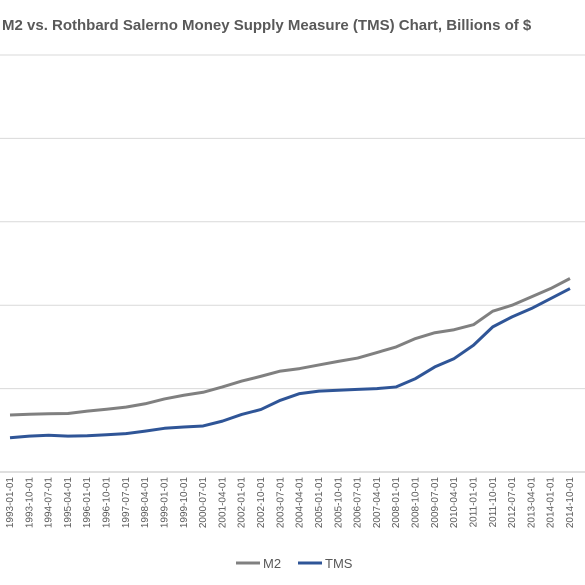  I want to click on x-tick-label: 1999-10-01, so click(184, 503).